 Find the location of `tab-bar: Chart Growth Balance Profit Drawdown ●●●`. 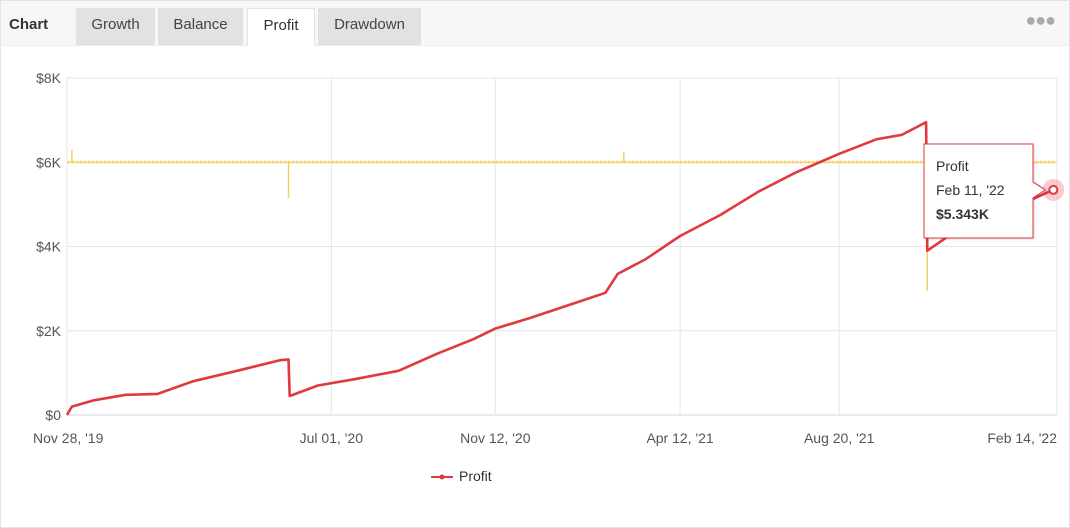

tab-bar: Chart Growth Balance Profit Drawdown ●●● is located at coordinates (535, 23).